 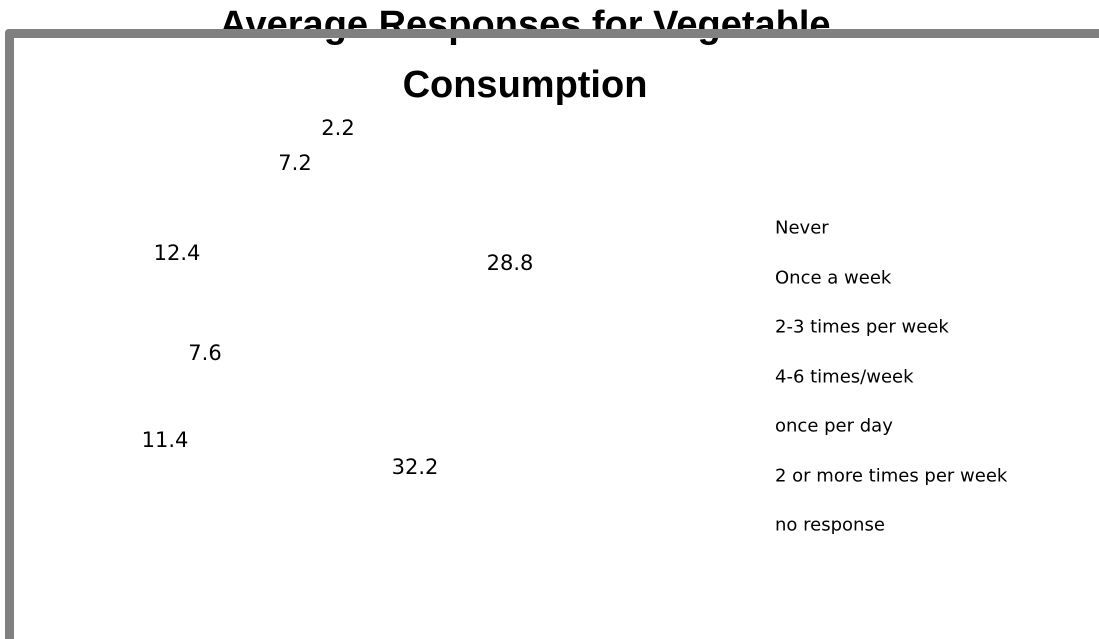 What do you see at coordinates (833, 277) in the screenshot?
I see `legend-entry: Once a week` at bounding box center [833, 277].